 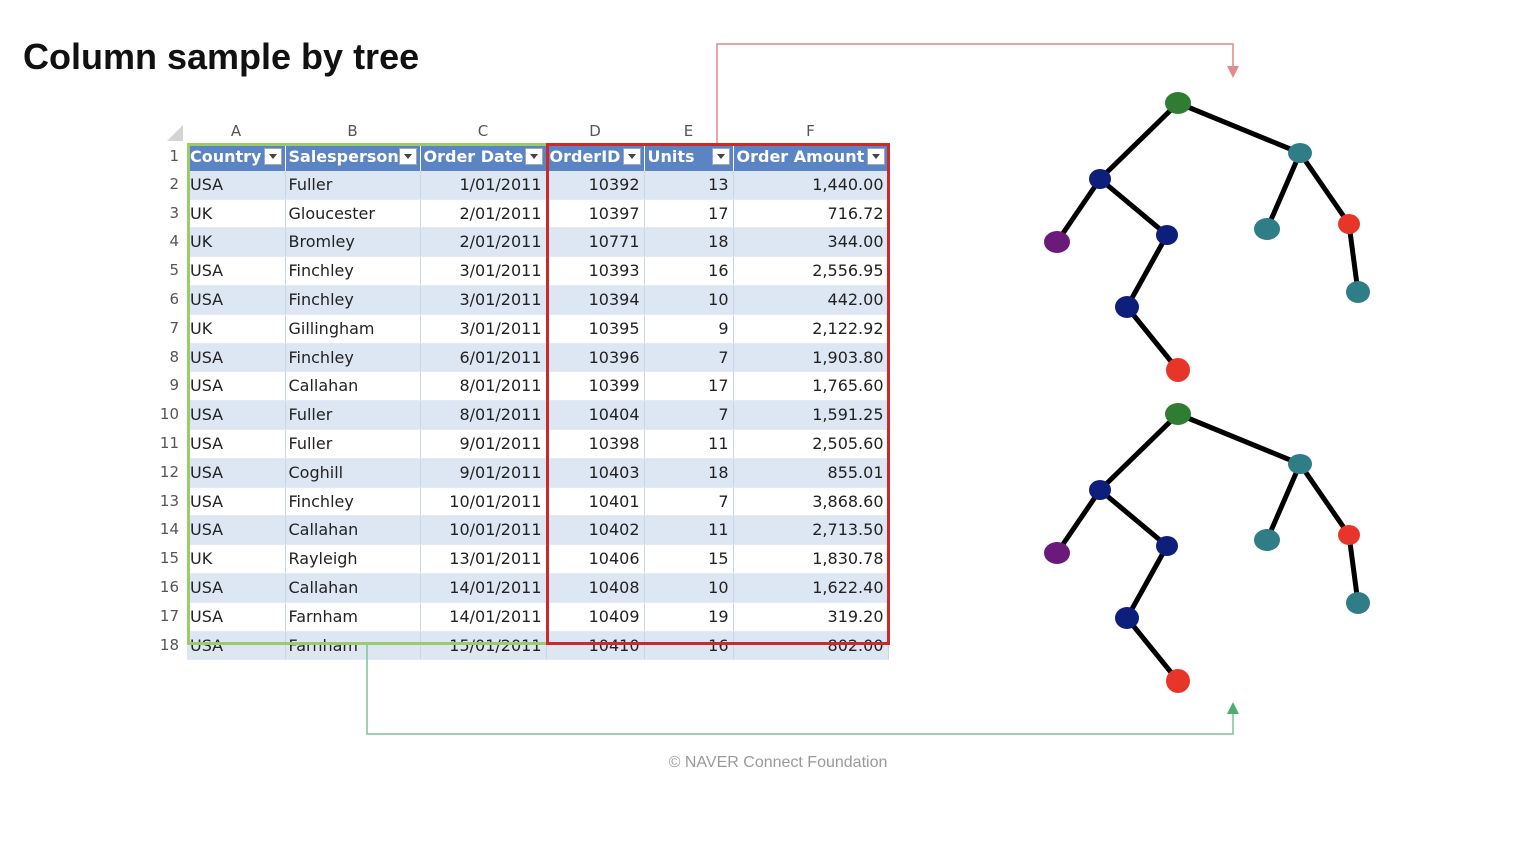 I want to click on row-number: 8, so click(x=171, y=357).